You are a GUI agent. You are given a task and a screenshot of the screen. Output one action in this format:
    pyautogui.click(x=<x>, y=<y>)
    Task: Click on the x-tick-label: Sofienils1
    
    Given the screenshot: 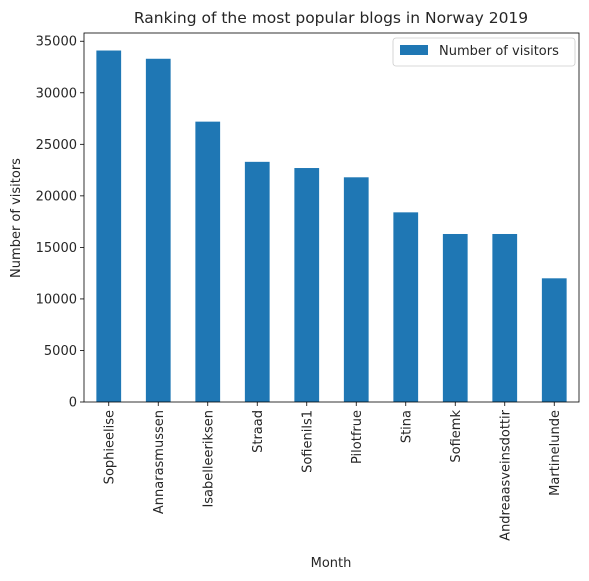 What is the action you would take?
    pyautogui.click(x=307, y=441)
    